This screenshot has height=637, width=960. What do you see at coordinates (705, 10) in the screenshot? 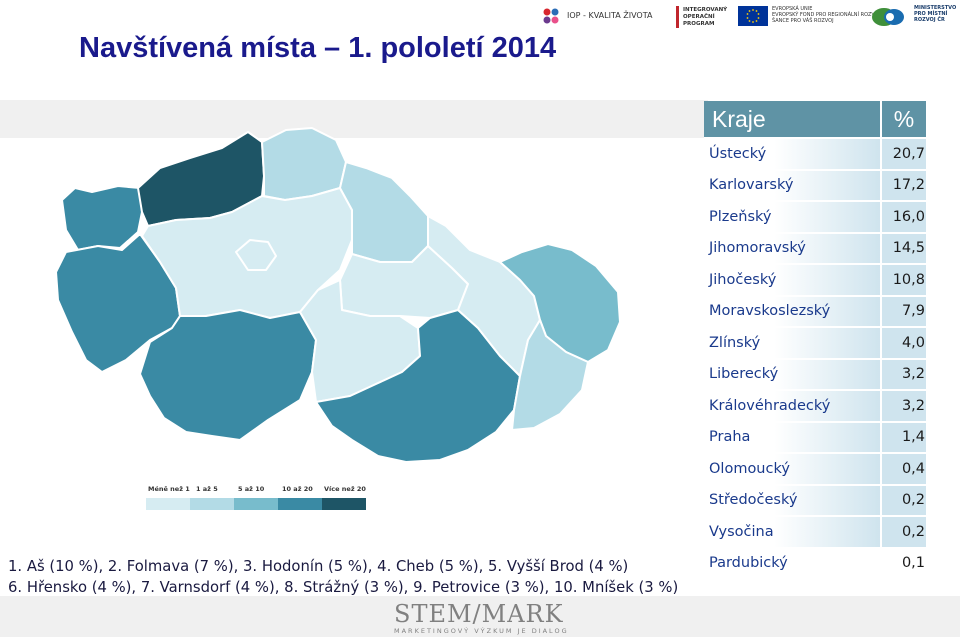
I see `op-logo-line: INTEGROVANÝ` at bounding box center [705, 10].